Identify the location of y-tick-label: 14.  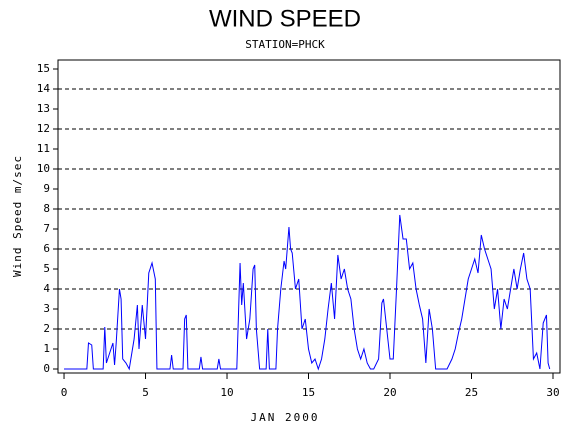
(44, 88).